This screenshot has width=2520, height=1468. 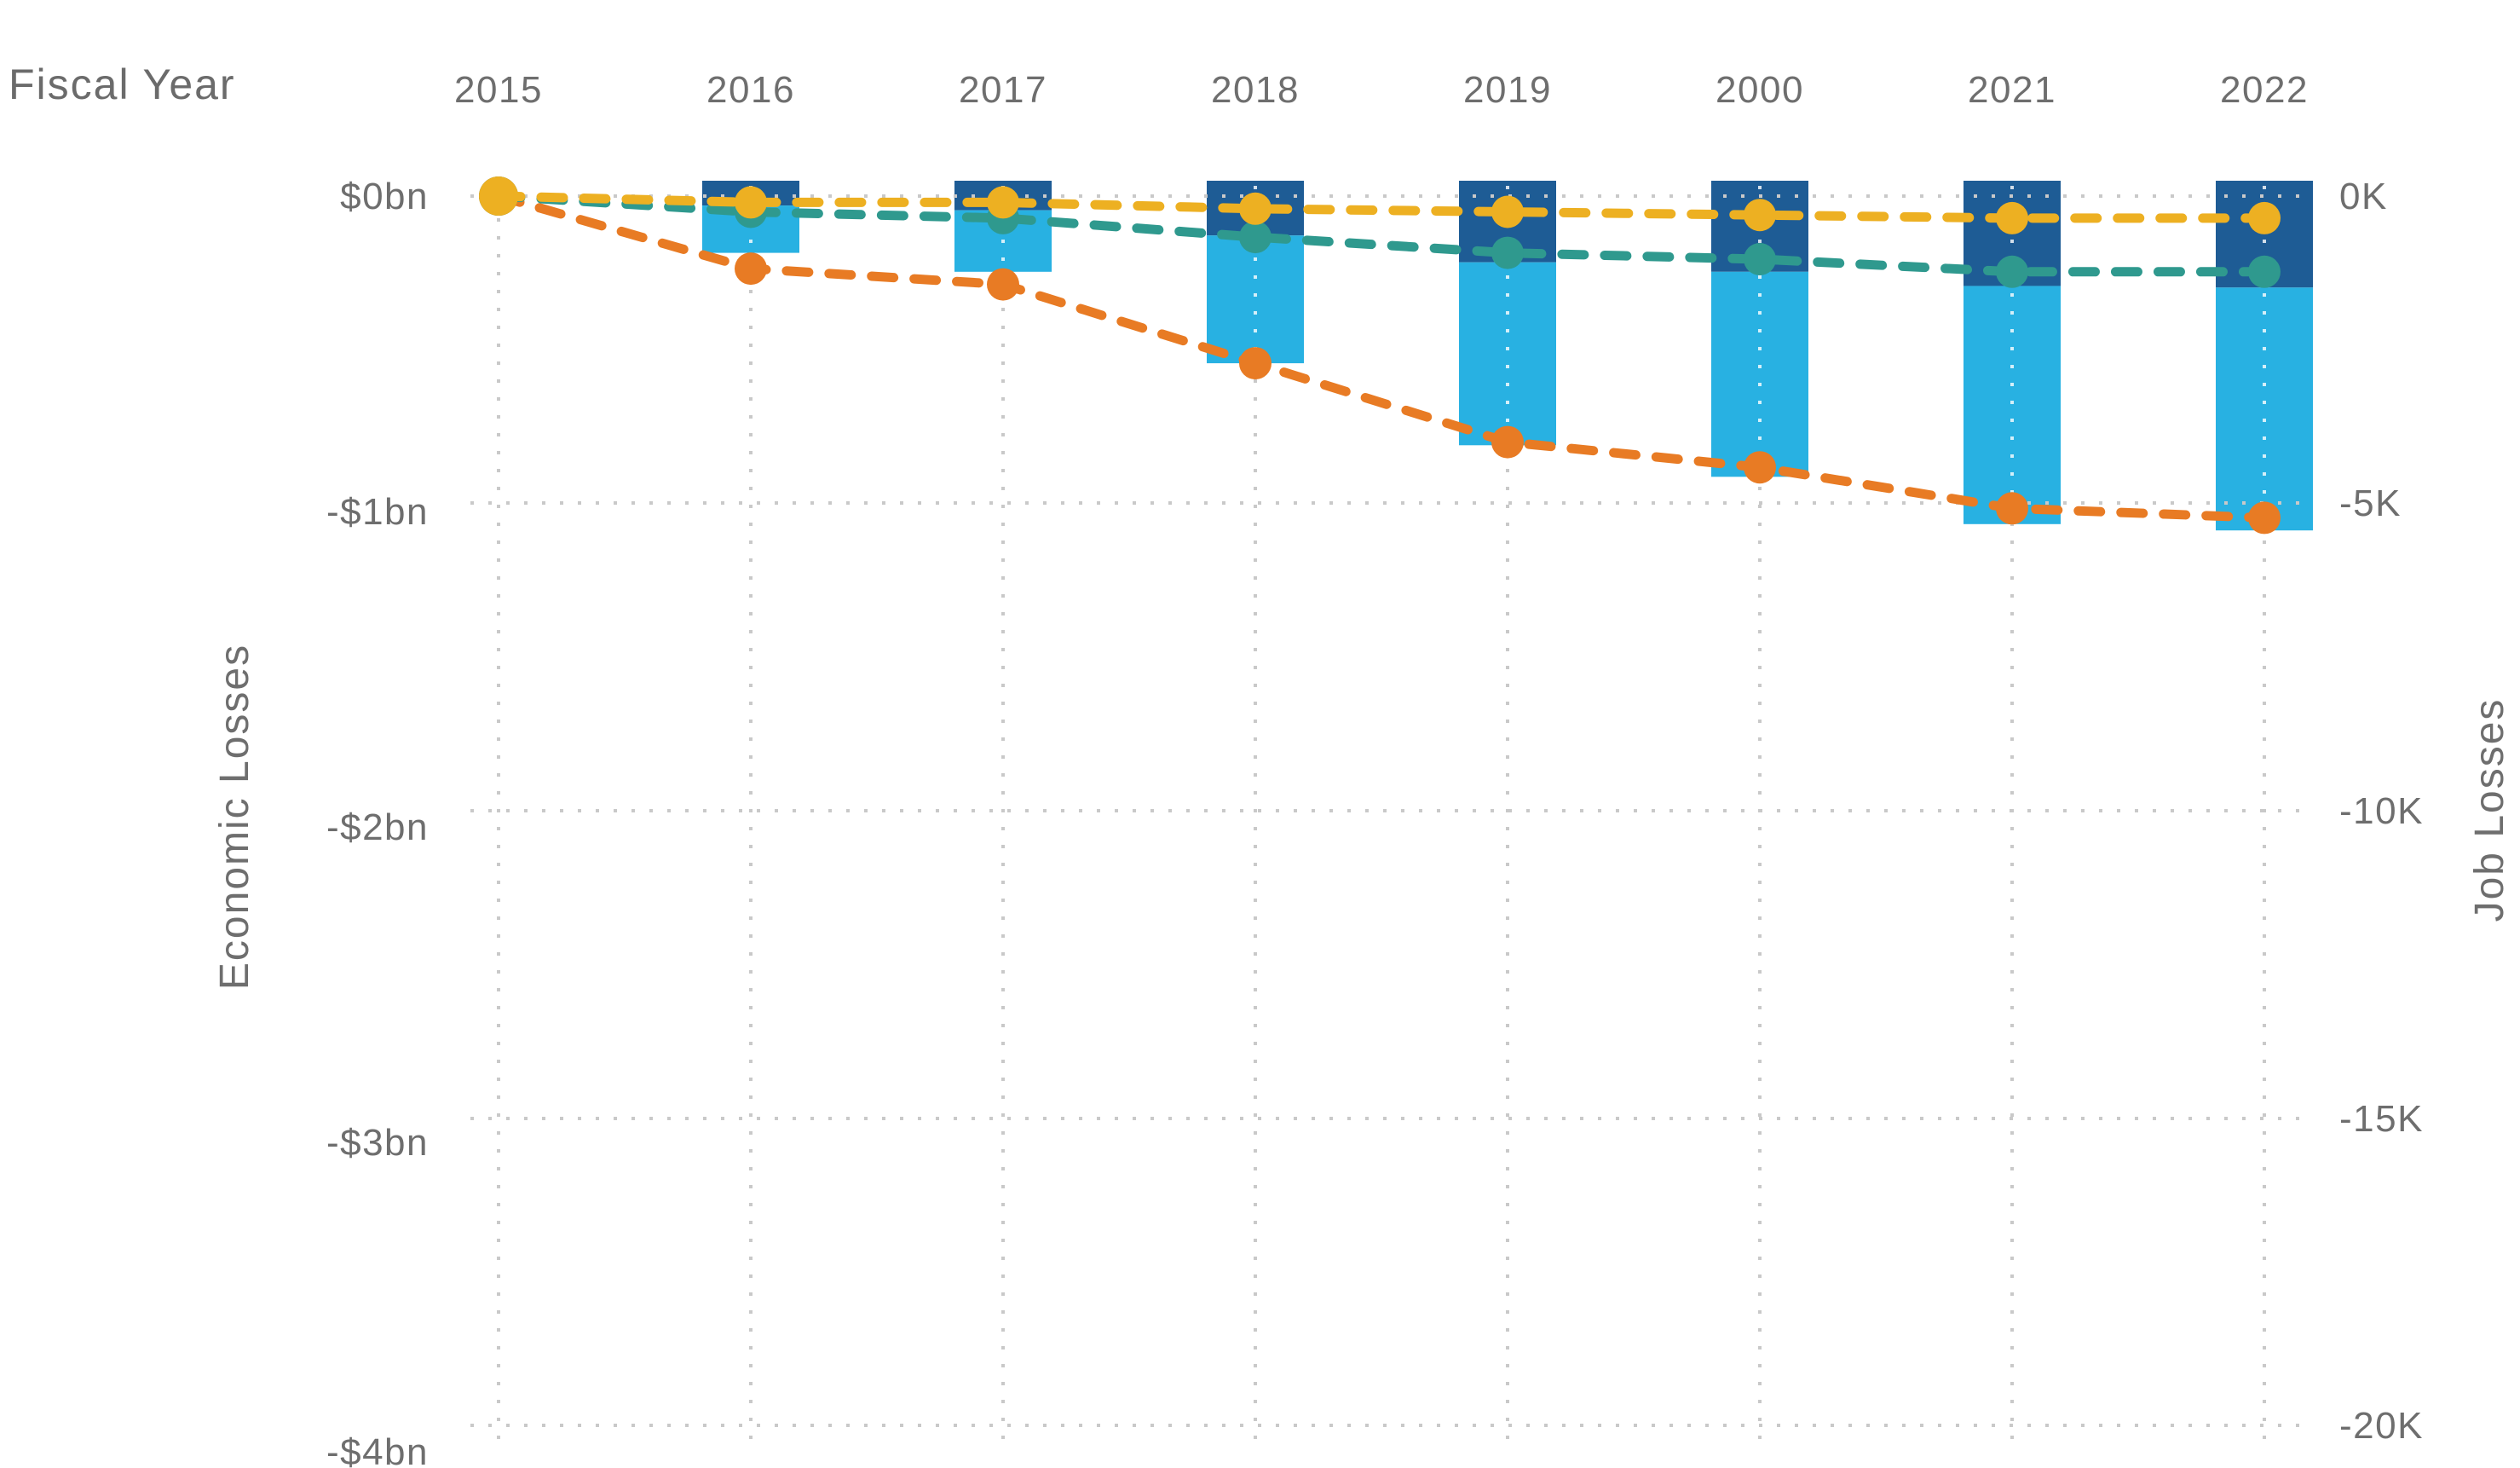 I want to click on left-tick-label-2: -$2bn, so click(x=378, y=827).